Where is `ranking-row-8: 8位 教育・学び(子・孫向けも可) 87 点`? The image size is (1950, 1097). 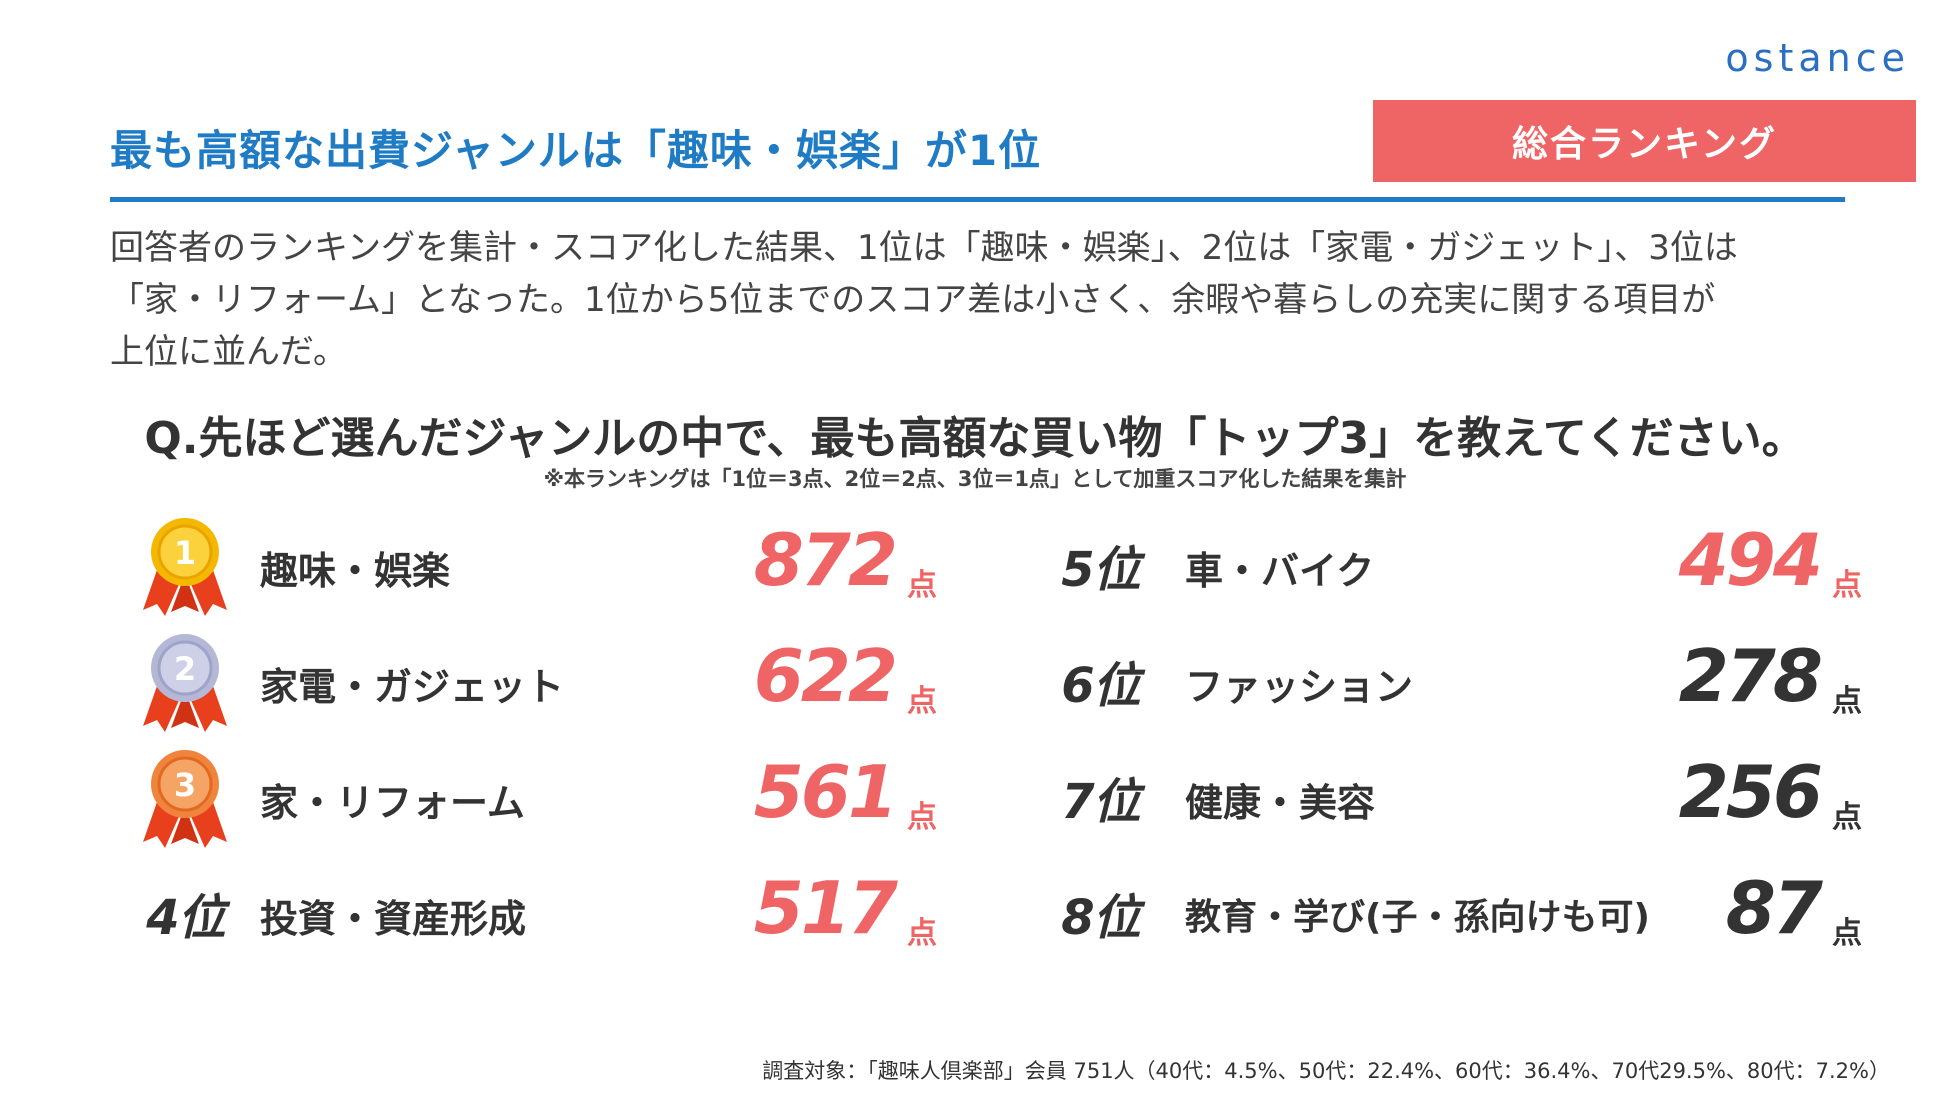
ranking-row-8: 8位 教育・学び(子・孫向けも可) 87 点 is located at coordinates (1460, 915).